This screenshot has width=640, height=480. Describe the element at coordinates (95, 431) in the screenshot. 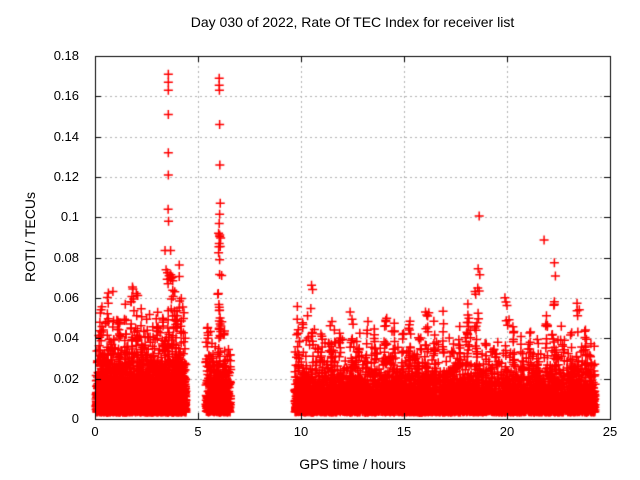

I see `x-tick-label: 0` at that location.